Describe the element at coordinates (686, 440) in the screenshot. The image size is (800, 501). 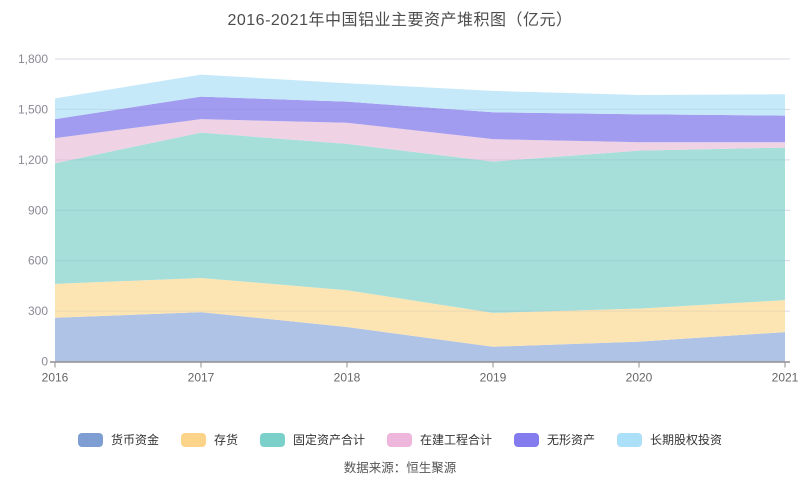
I see `legend-label: 长期股权投资` at that location.